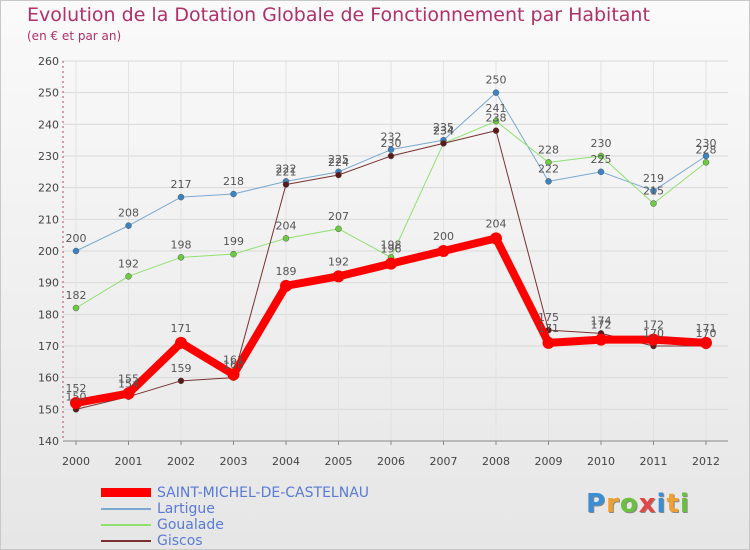 The width and height of the screenshot is (750, 550). Describe the element at coordinates (129, 461) in the screenshot. I see `x-tick-label: 2001` at that location.